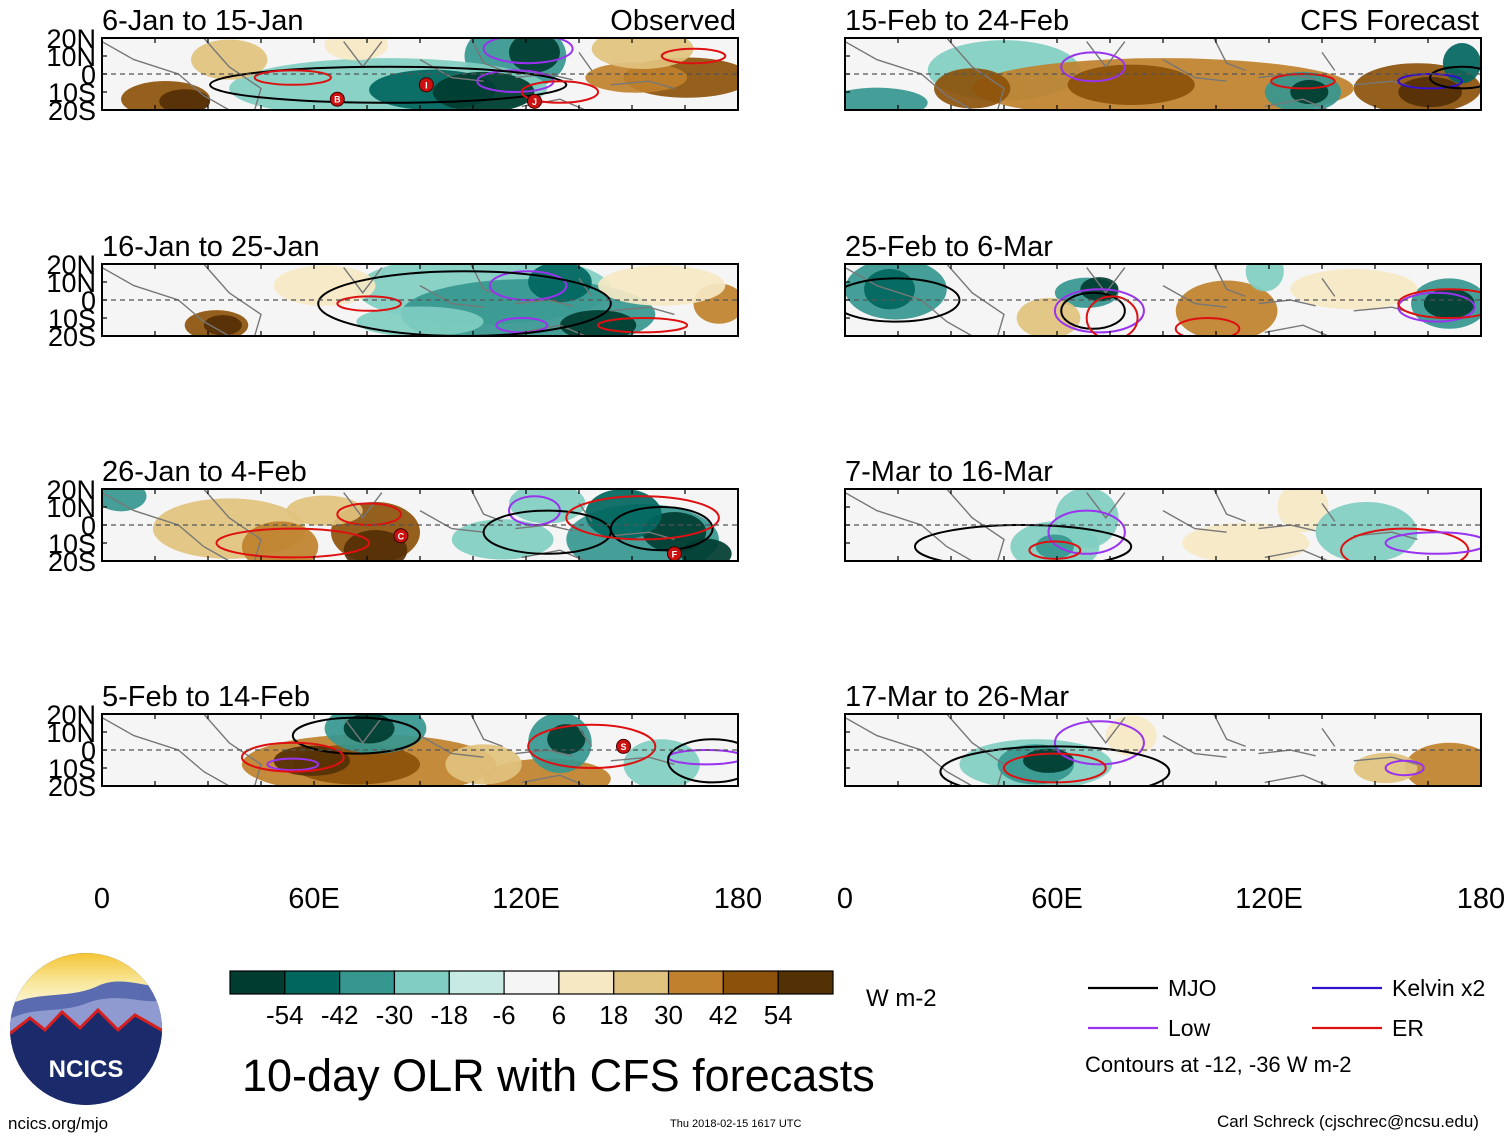 The width and height of the screenshot is (1510, 1142). I want to click on colorbar-label: 54, so click(778, 1015).